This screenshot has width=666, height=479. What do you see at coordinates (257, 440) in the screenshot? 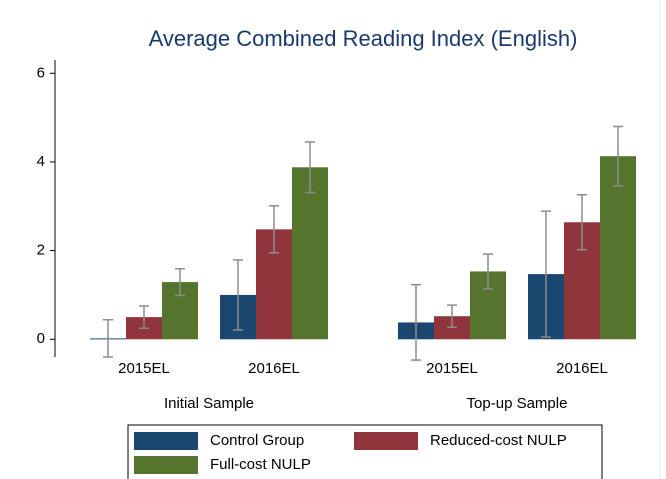
I see `legend-label: Control Group` at bounding box center [257, 440].